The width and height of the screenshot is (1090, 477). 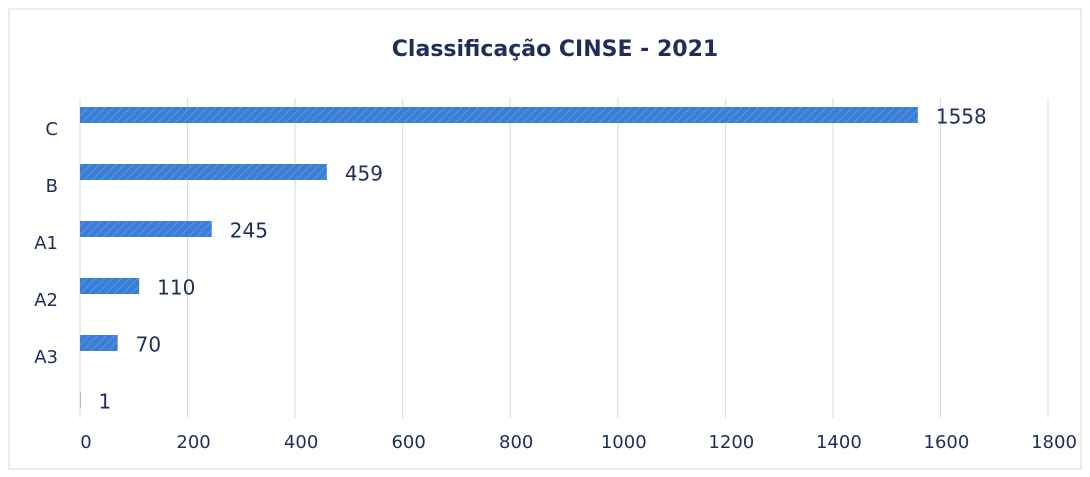 What do you see at coordinates (555, 49) in the screenshot?
I see `chart-title: Classificação CINSE - 2021` at bounding box center [555, 49].